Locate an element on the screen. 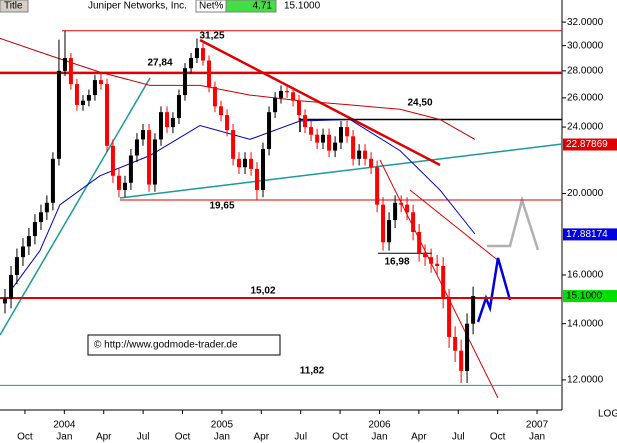  y-tick-label: 20.0000 is located at coordinates (585, 193).